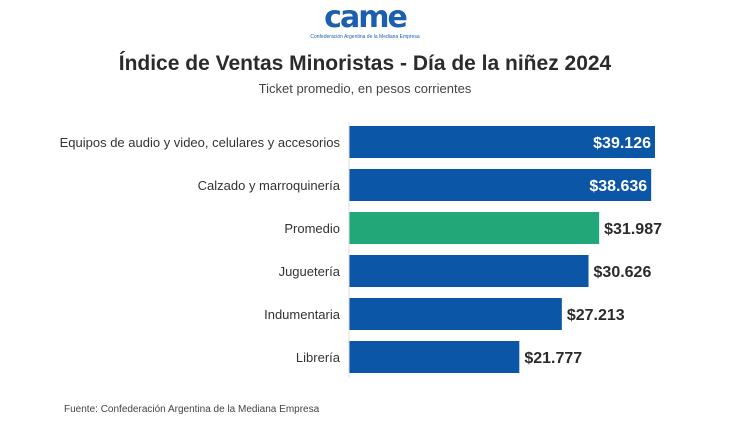 This screenshot has width=730, height=436. I want to click on category-label: Indumentaria, so click(302, 314).